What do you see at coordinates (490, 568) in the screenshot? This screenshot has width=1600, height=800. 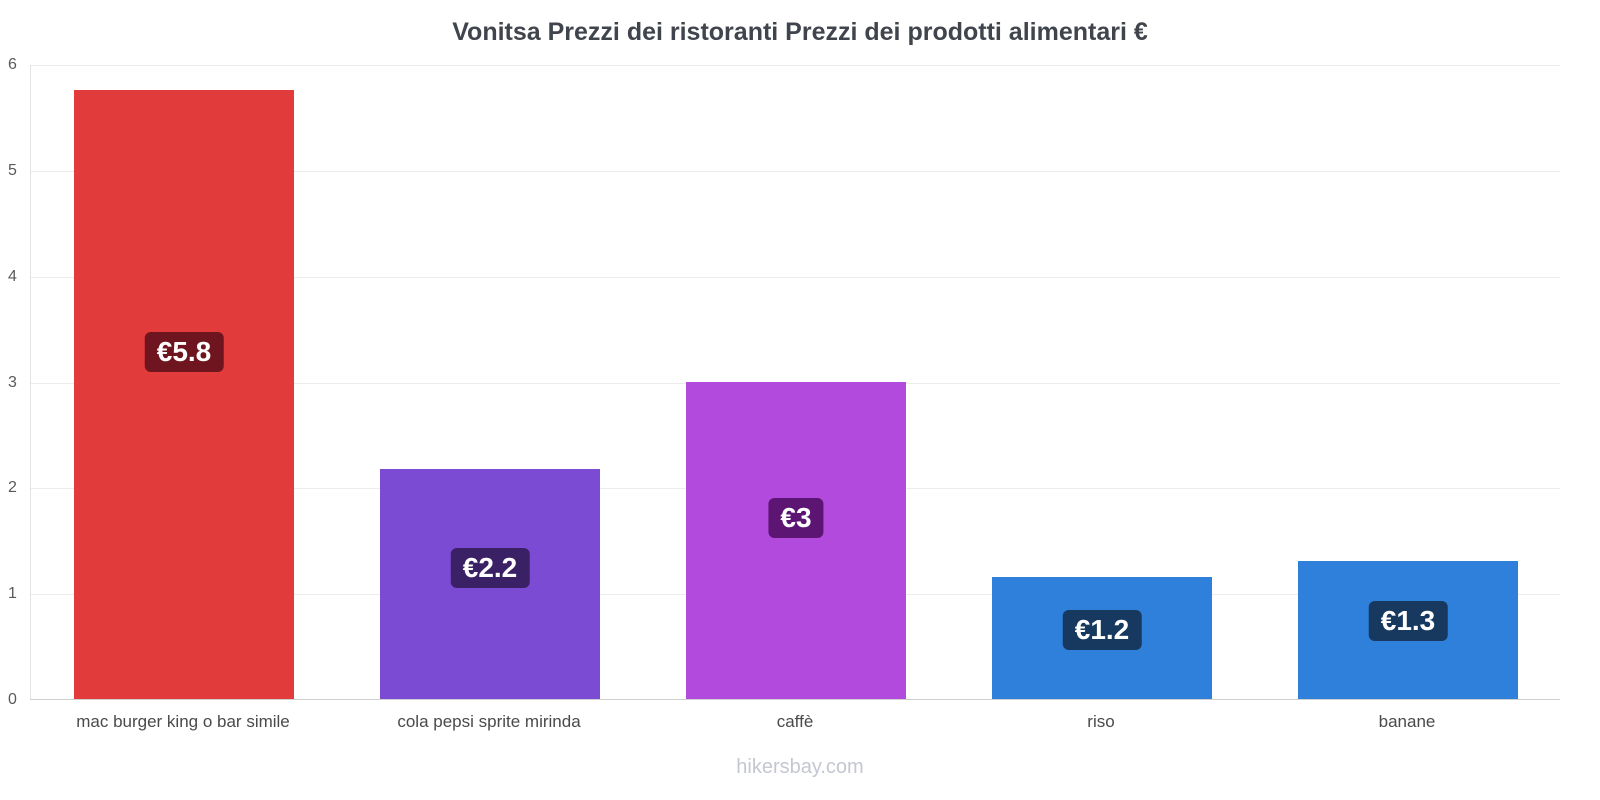 I see `bar-value-label: €2.2` at bounding box center [490, 568].